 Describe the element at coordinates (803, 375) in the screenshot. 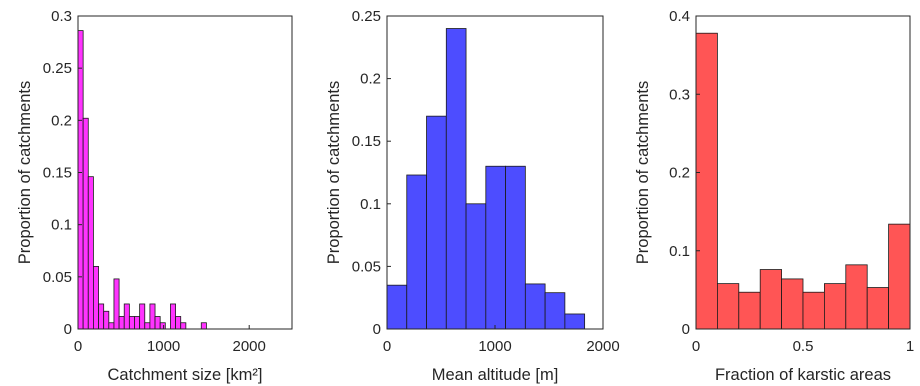

I see `x-axis-label: Fraction of karstic areas` at that location.